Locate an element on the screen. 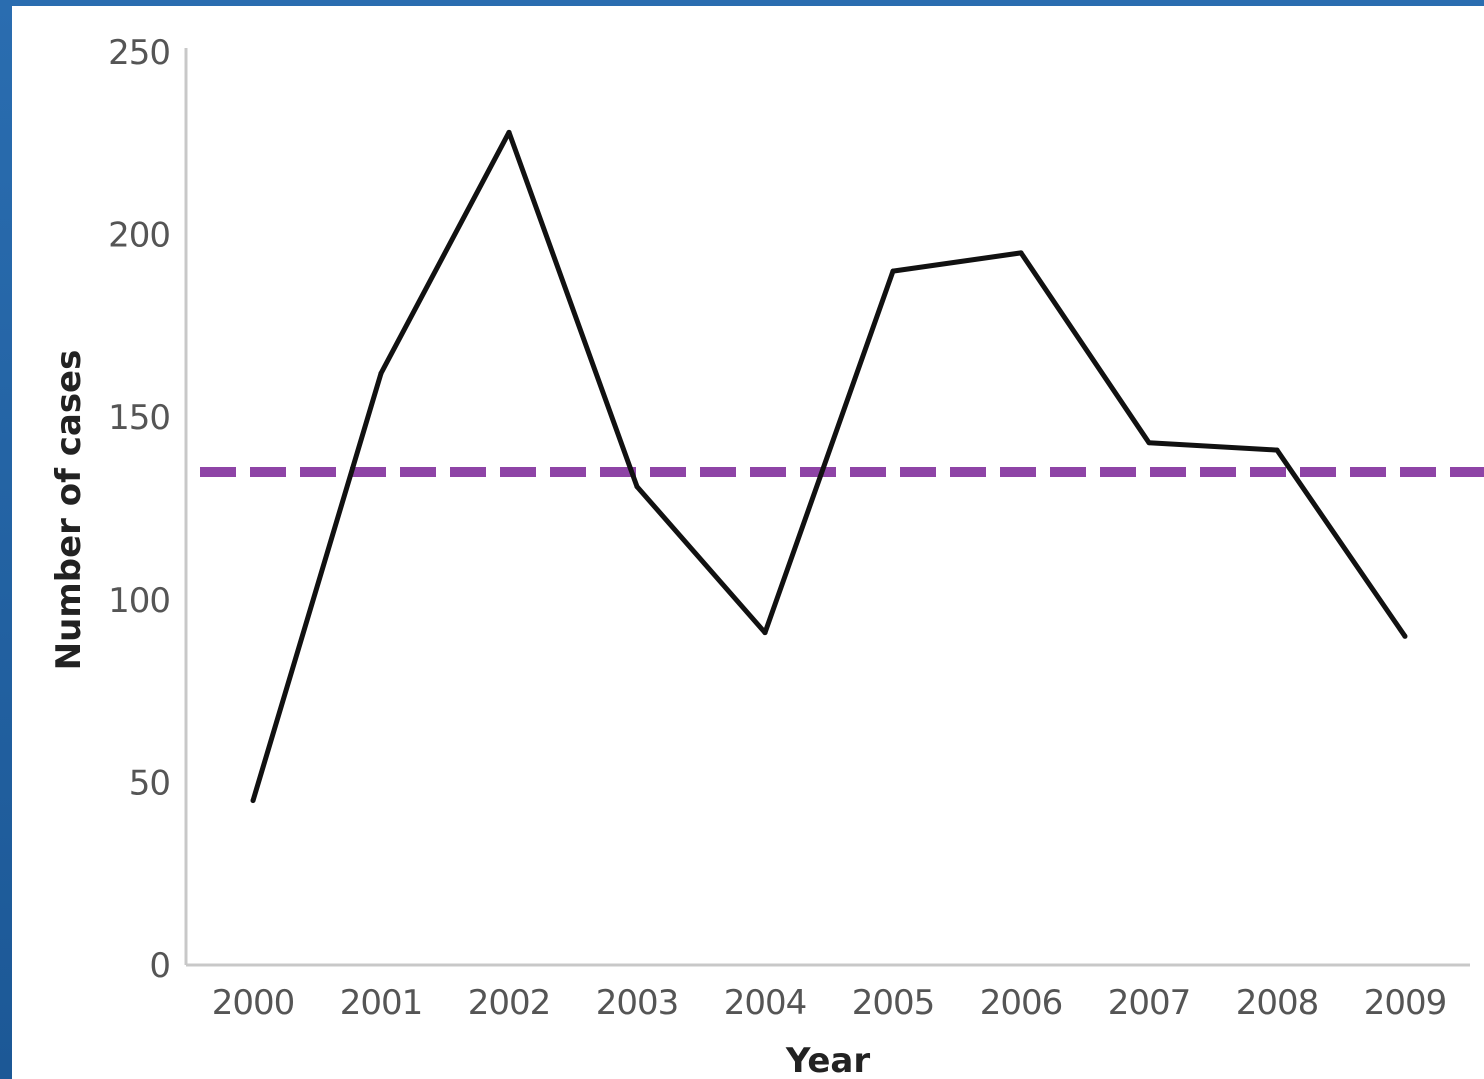 The height and width of the screenshot is (1079, 1484). x-tick-label: 2008 is located at coordinates (1277, 1003).